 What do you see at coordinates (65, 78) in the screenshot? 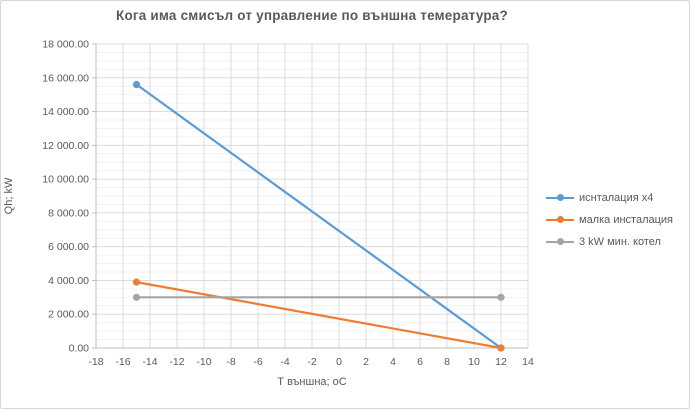
I see `y-tick-label: 16 000.00` at bounding box center [65, 78].